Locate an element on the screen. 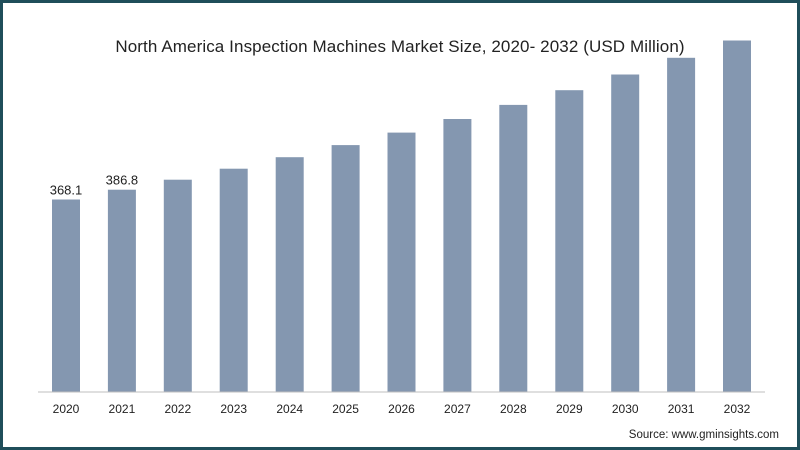  bar-2022 is located at coordinates (177, 285).